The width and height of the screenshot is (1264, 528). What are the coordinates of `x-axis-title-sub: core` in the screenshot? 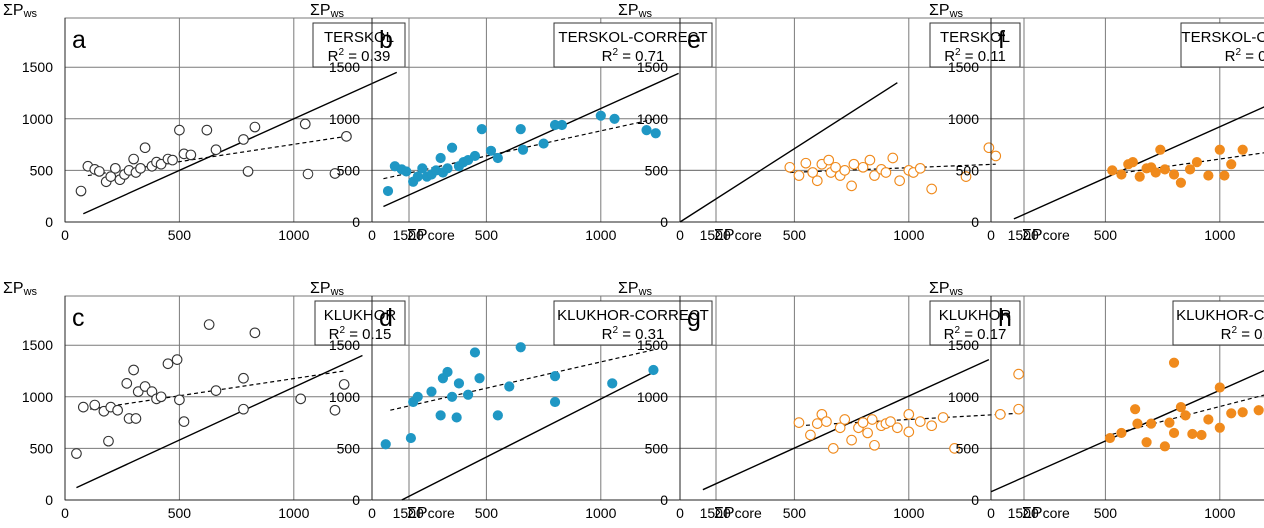 It's located at (1056, 513).